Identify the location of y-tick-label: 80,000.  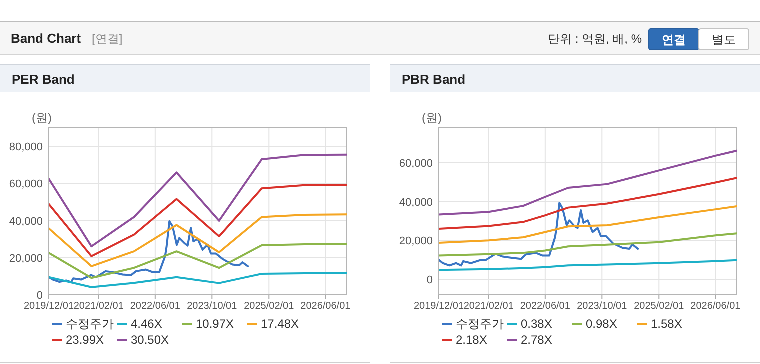
(26, 148).